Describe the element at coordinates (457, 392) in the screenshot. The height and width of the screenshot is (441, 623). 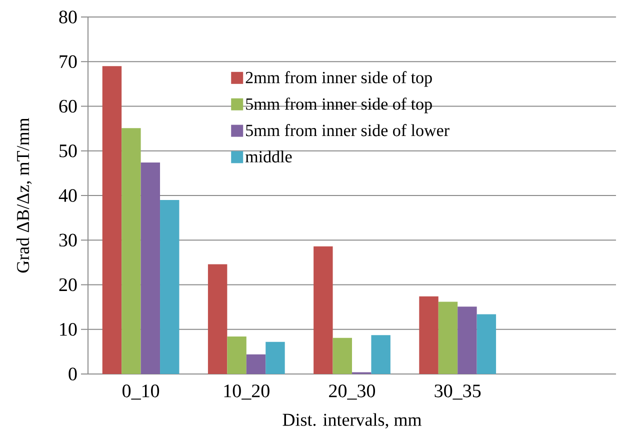
I see `x-tick-label: 30_35` at that location.